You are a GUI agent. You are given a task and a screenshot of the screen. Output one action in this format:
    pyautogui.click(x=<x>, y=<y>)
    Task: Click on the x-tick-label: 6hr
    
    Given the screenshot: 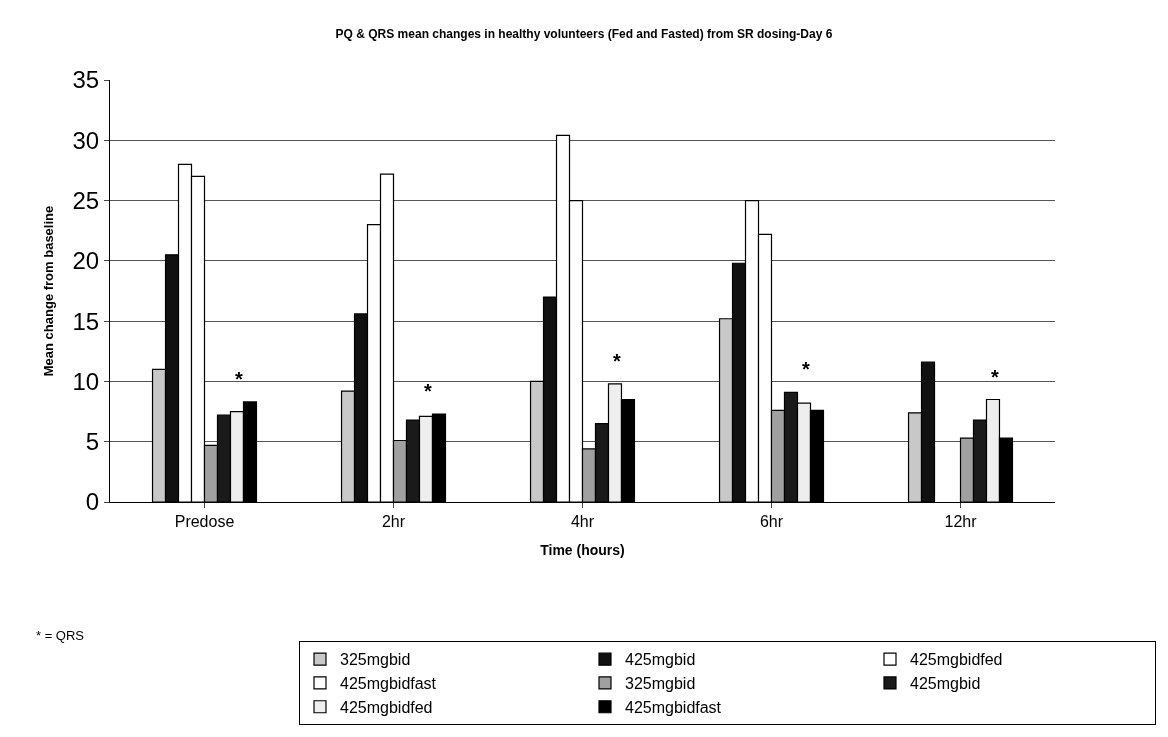 What is the action you would take?
    pyautogui.click(x=771, y=522)
    